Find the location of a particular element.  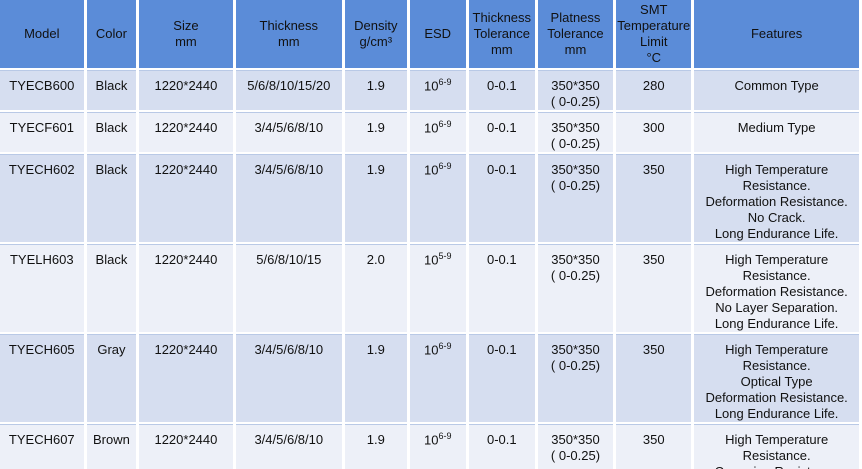

features-cell: Medium Type is located at coordinates (776, 132).